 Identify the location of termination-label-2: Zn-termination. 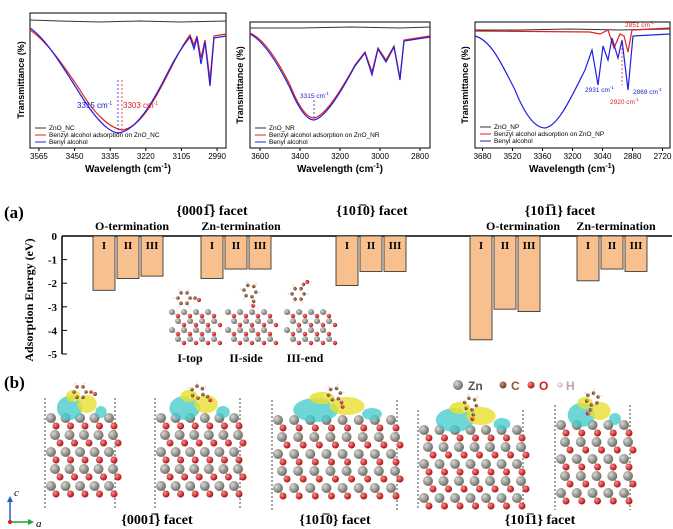
(241, 226).